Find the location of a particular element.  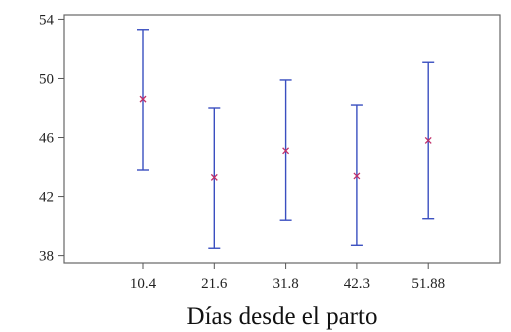

x-tick-label: 51.88 is located at coordinates (428, 284).